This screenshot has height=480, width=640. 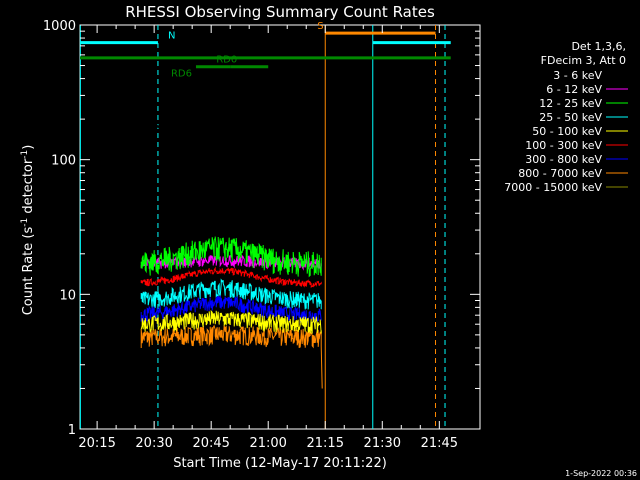 What do you see at coordinates (171, 36) in the screenshot?
I see `flag-label: N` at bounding box center [171, 36].